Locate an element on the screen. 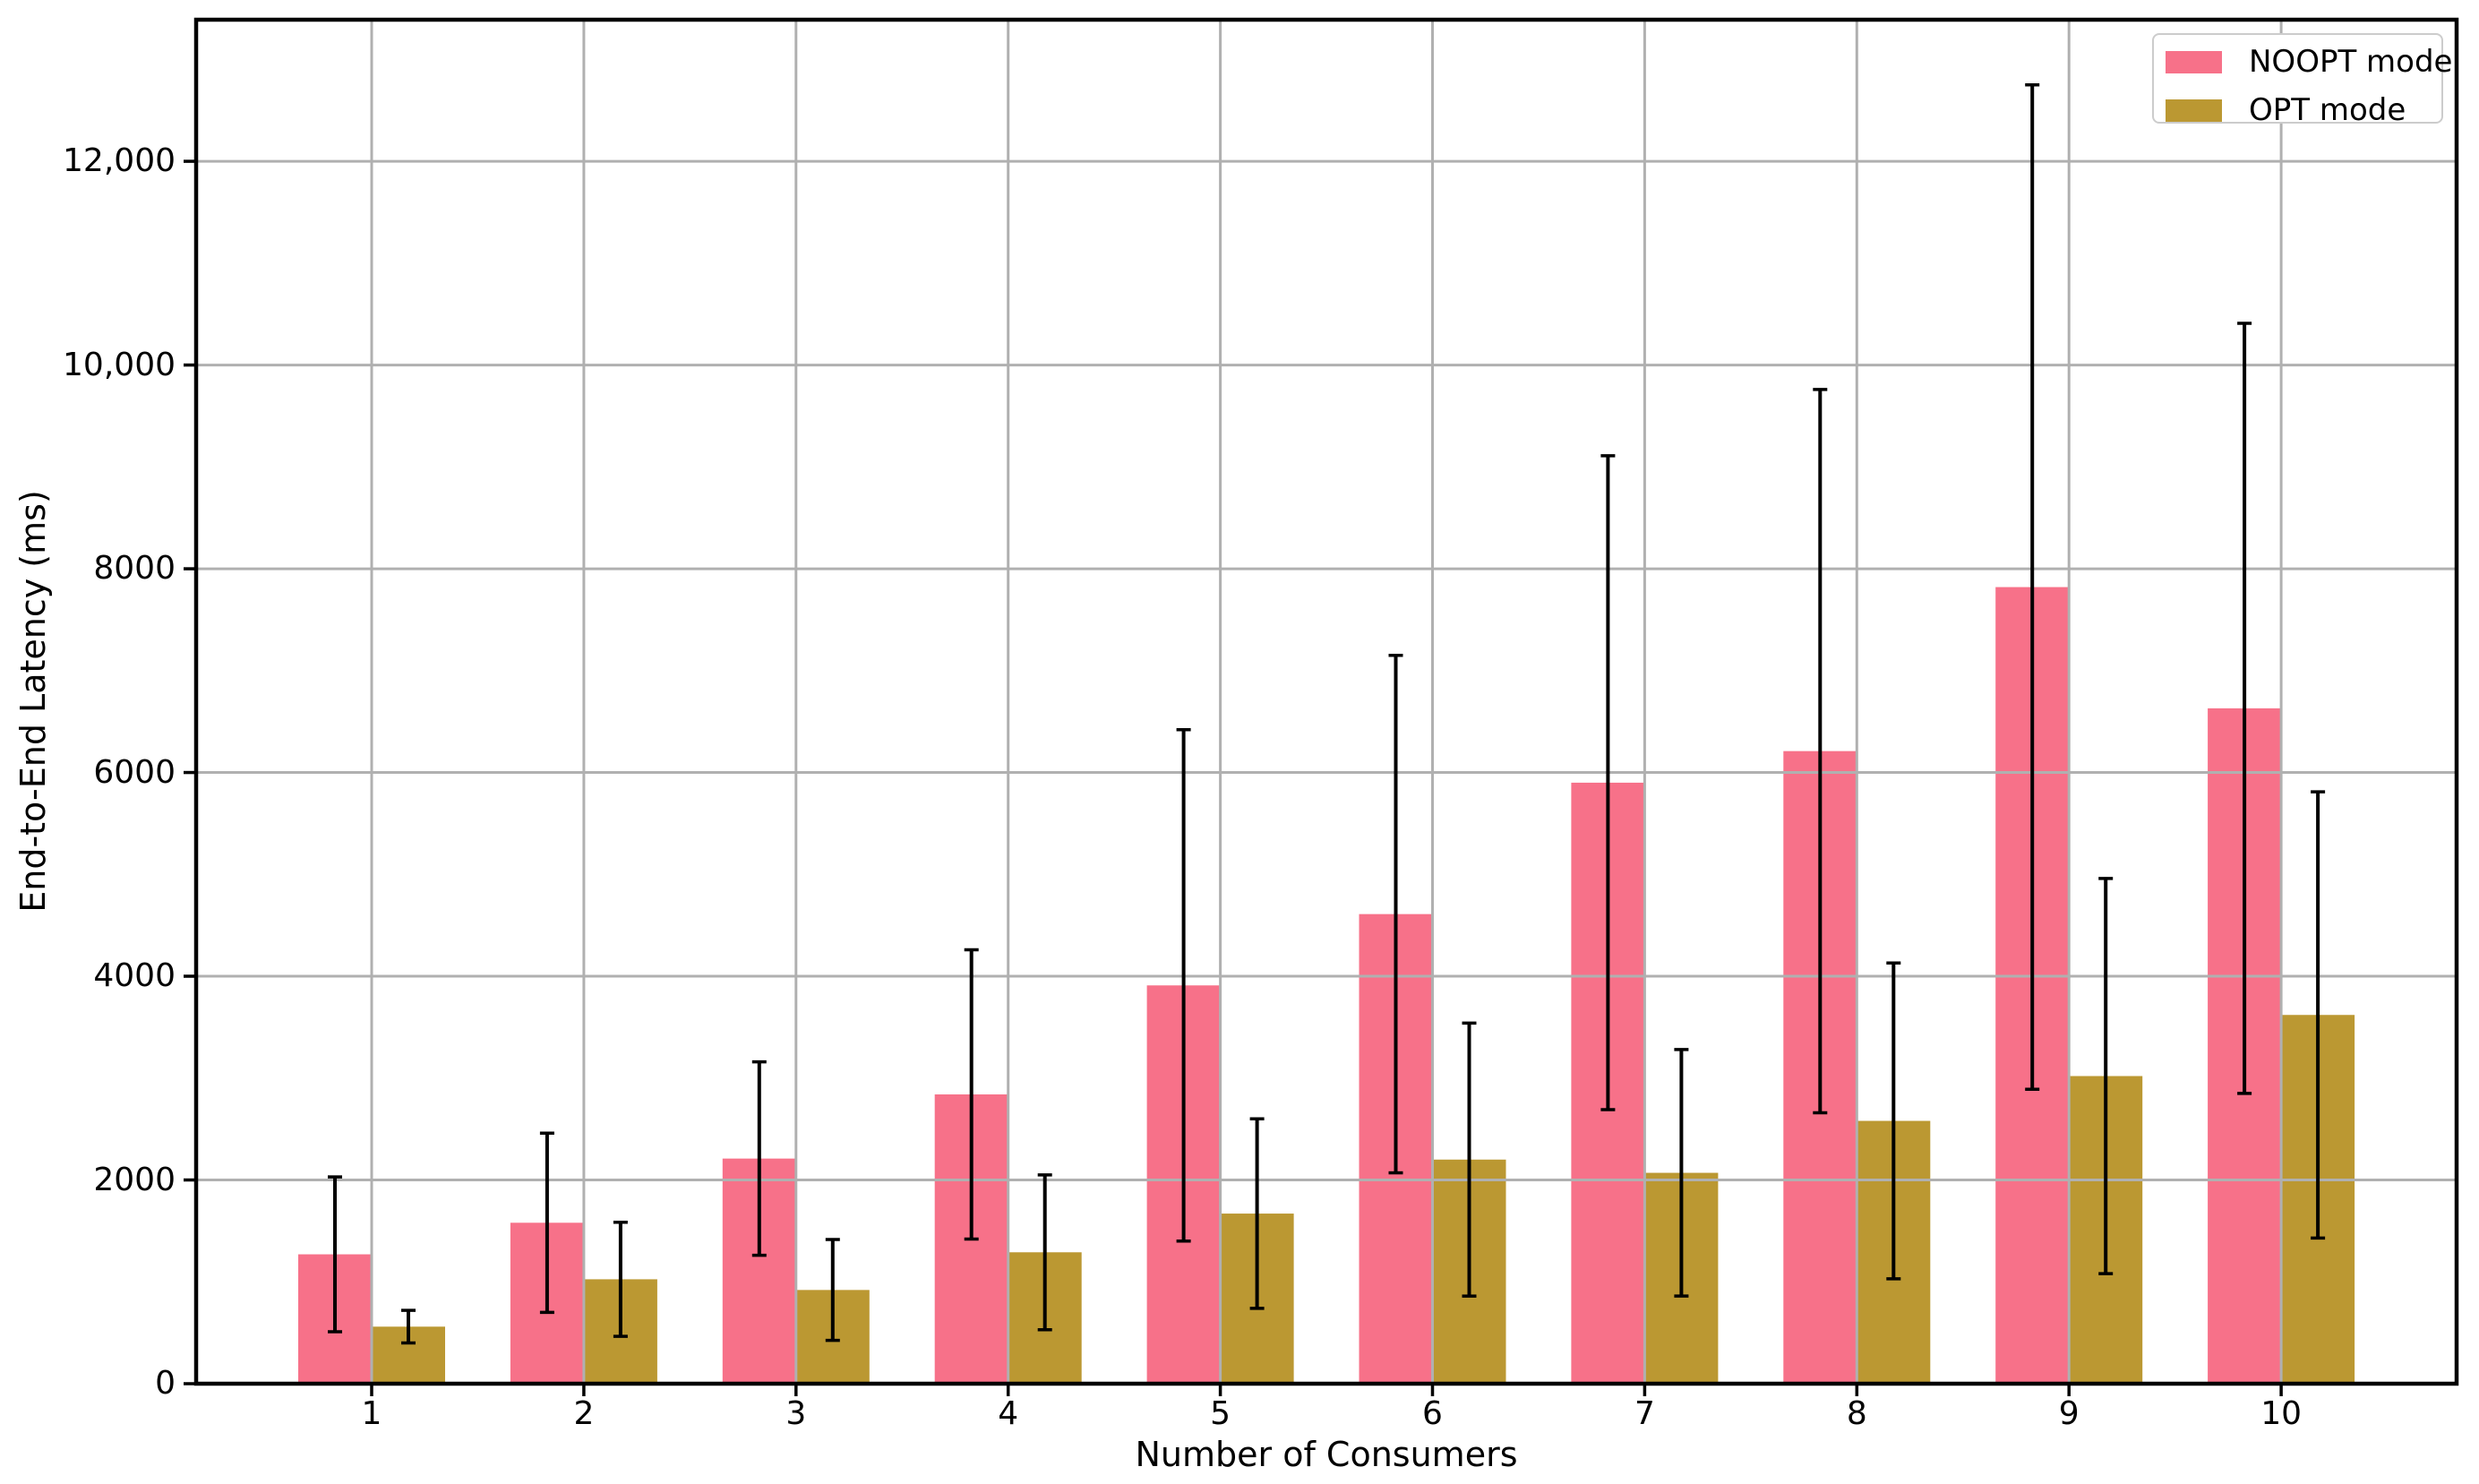  legend: NOOPT mode OPT mode is located at coordinates (2302, 79).